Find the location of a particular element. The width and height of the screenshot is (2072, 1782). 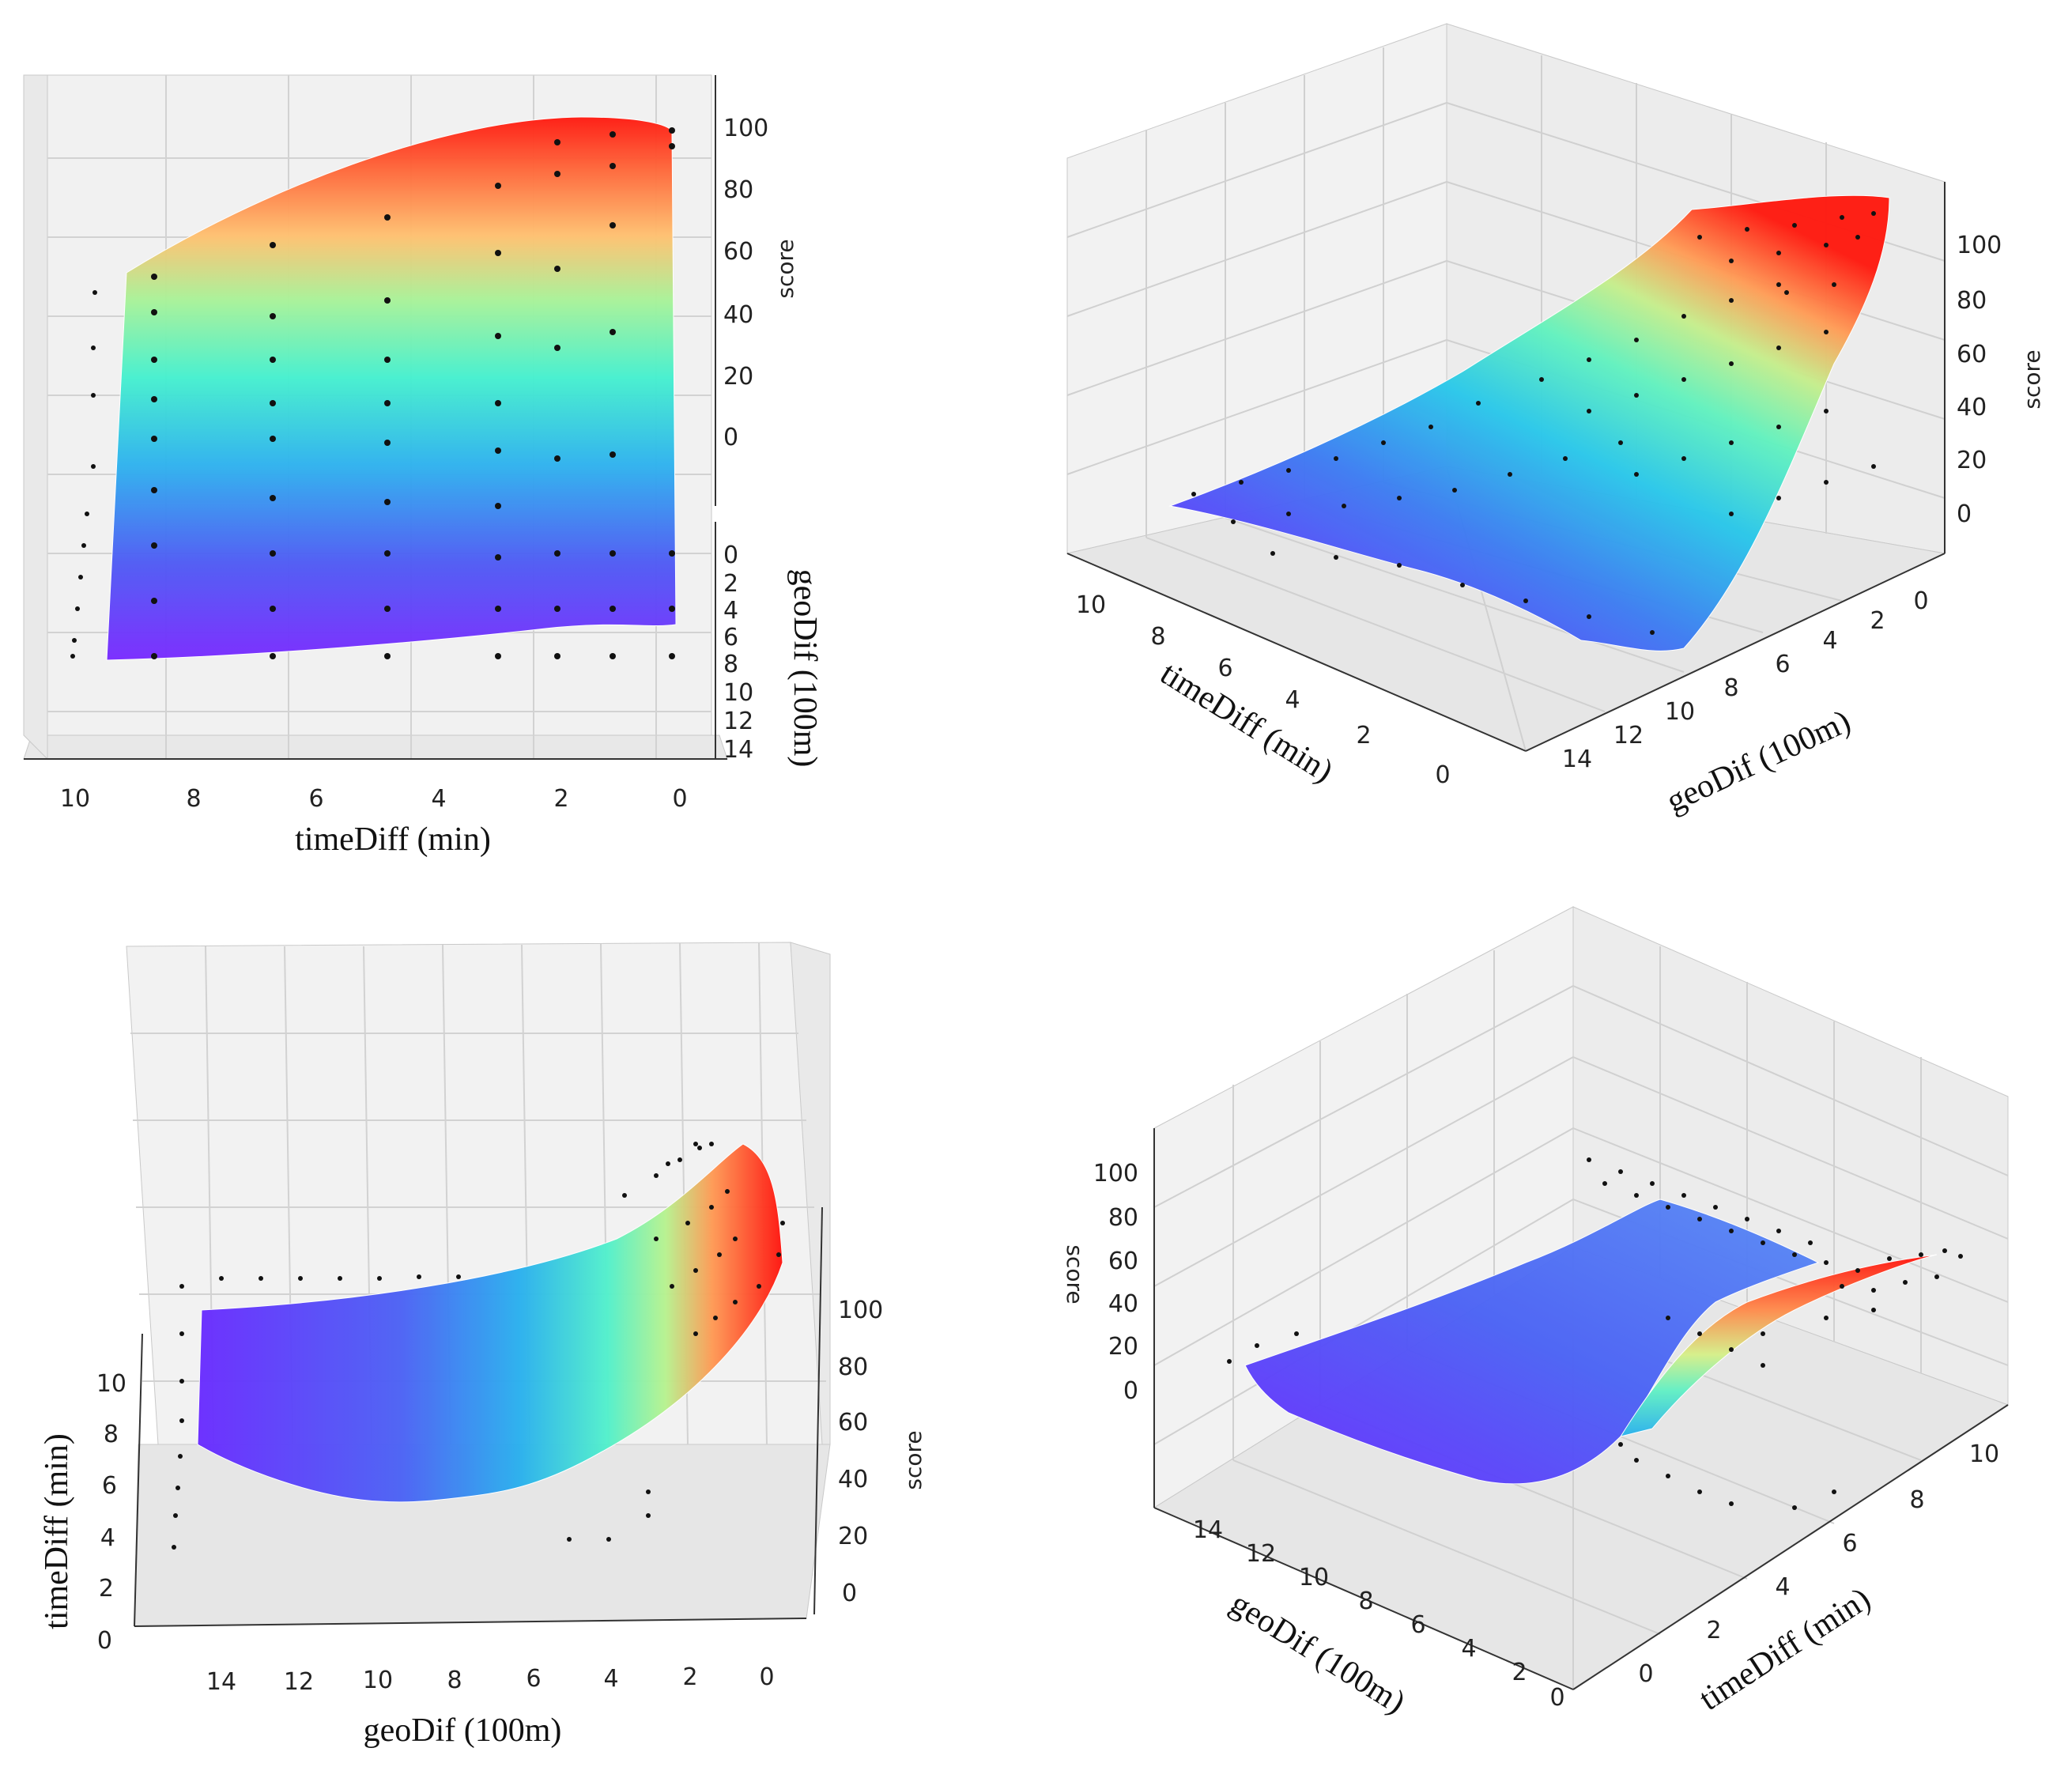

y-tick: 12 is located at coordinates (1629, 735).